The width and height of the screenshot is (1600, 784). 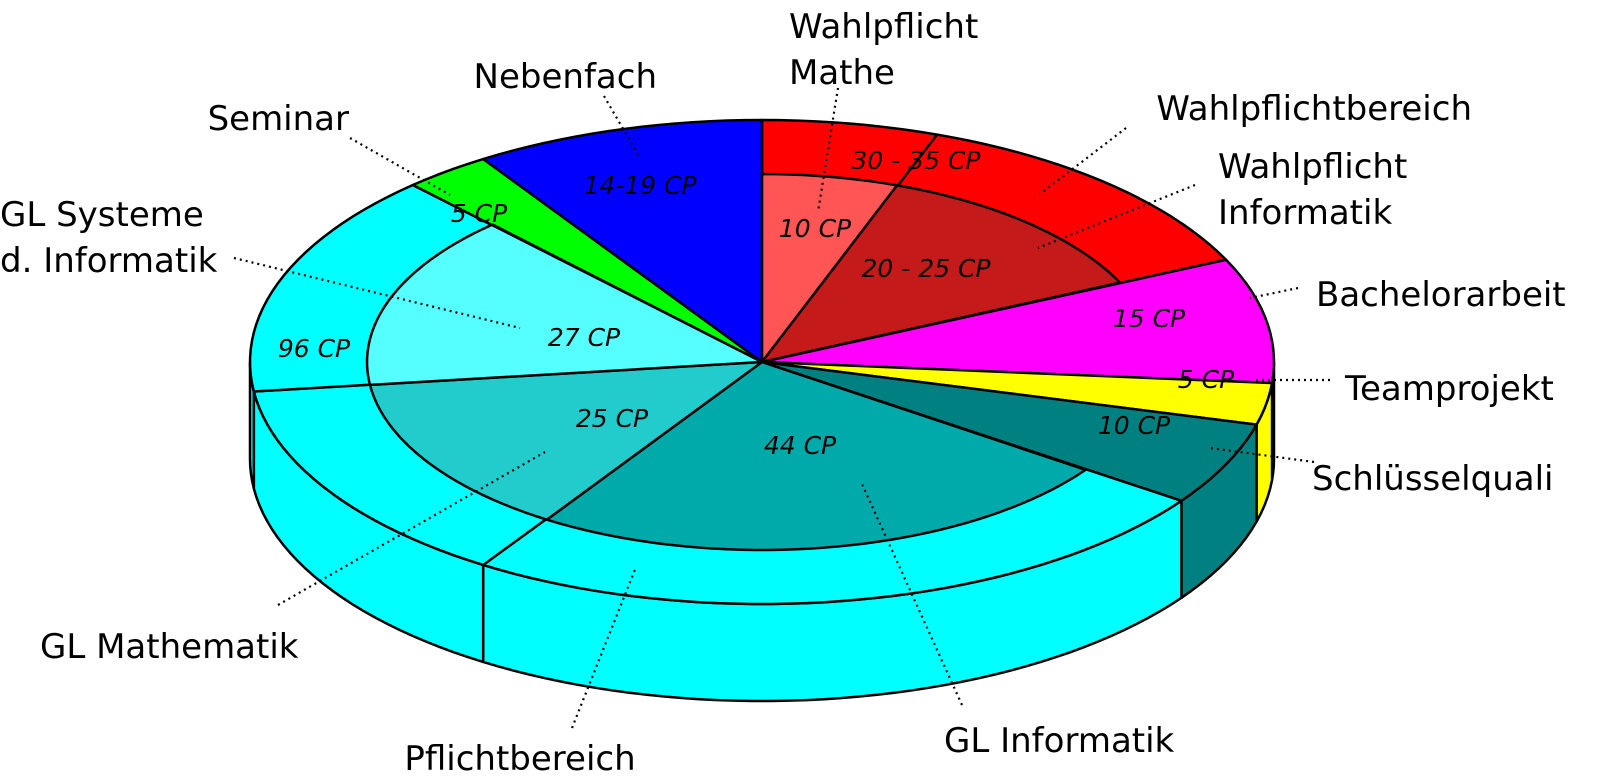 I want to click on label-g0s0-line: GL Systeme, so click(x=102, y=215).